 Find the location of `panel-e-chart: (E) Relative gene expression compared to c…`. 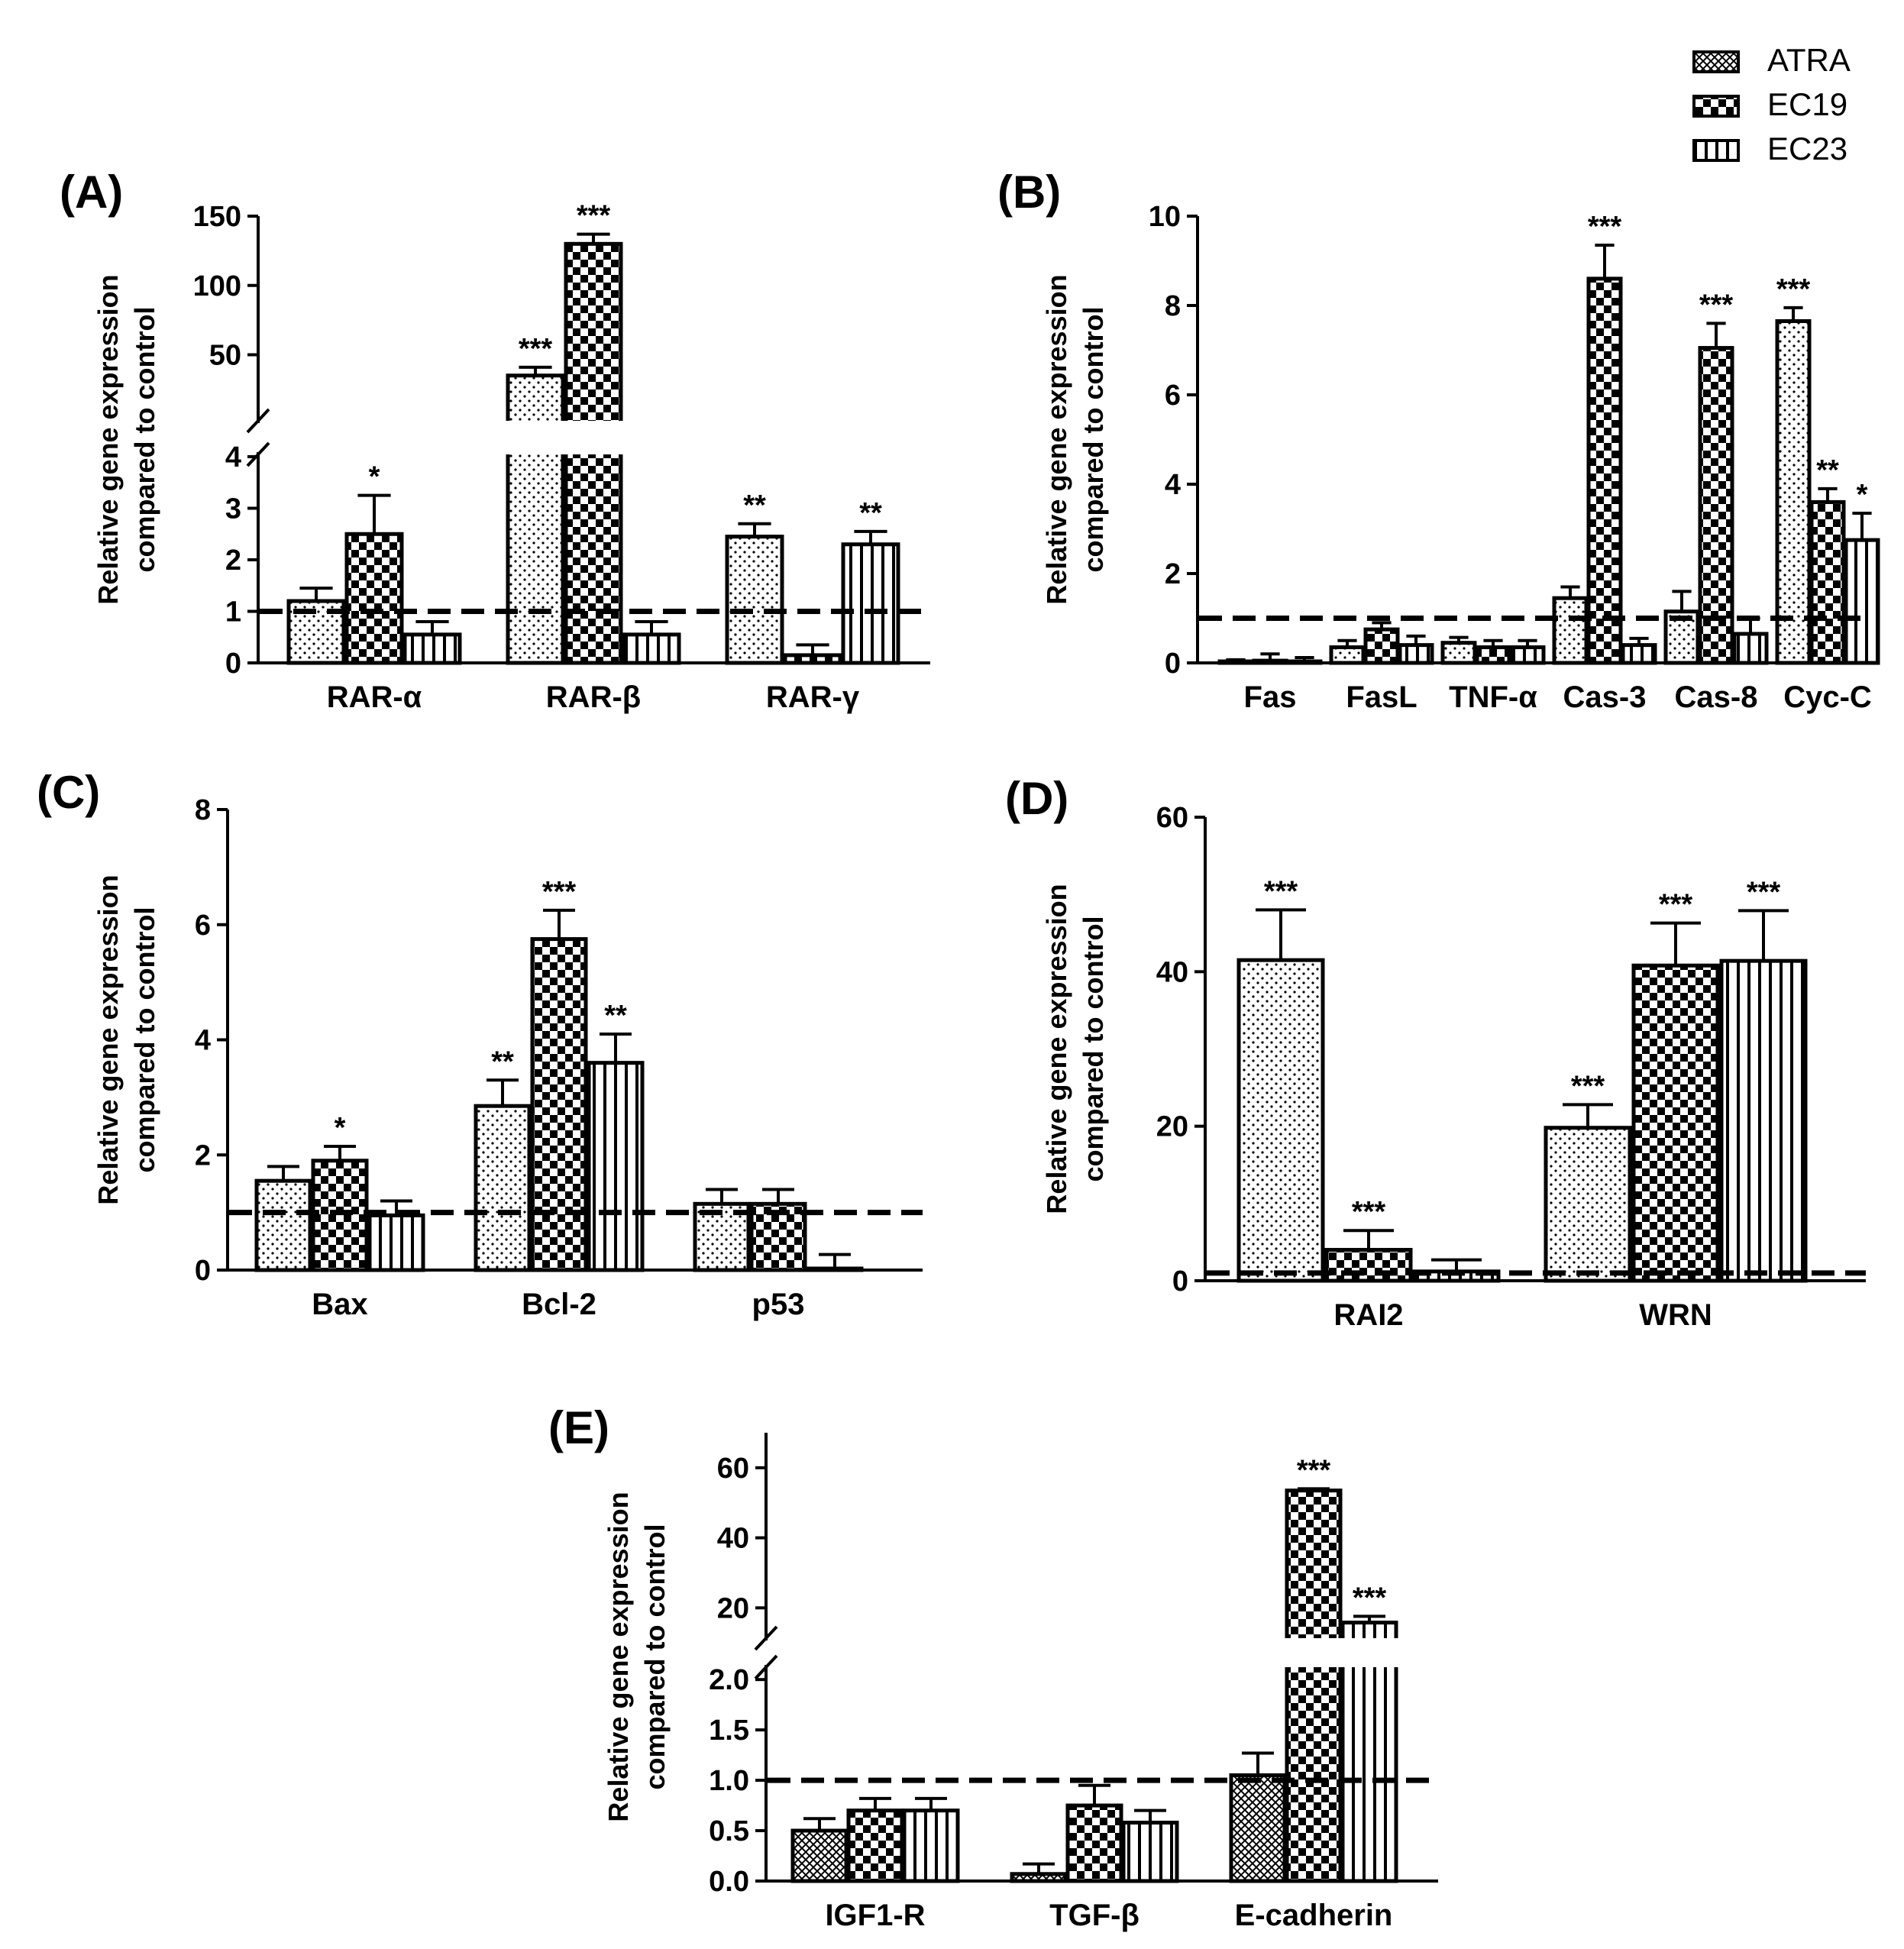

panel-e-chart: (E) Relative gene expression compared to c… is located at coordinates (993, 1667).